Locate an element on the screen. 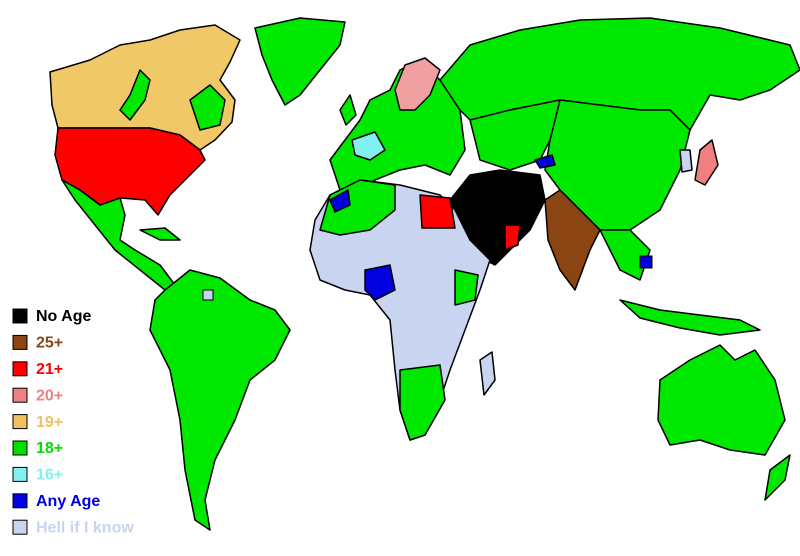 The image size is (800, 556). new-zealand is located at coordinates (777, 477).